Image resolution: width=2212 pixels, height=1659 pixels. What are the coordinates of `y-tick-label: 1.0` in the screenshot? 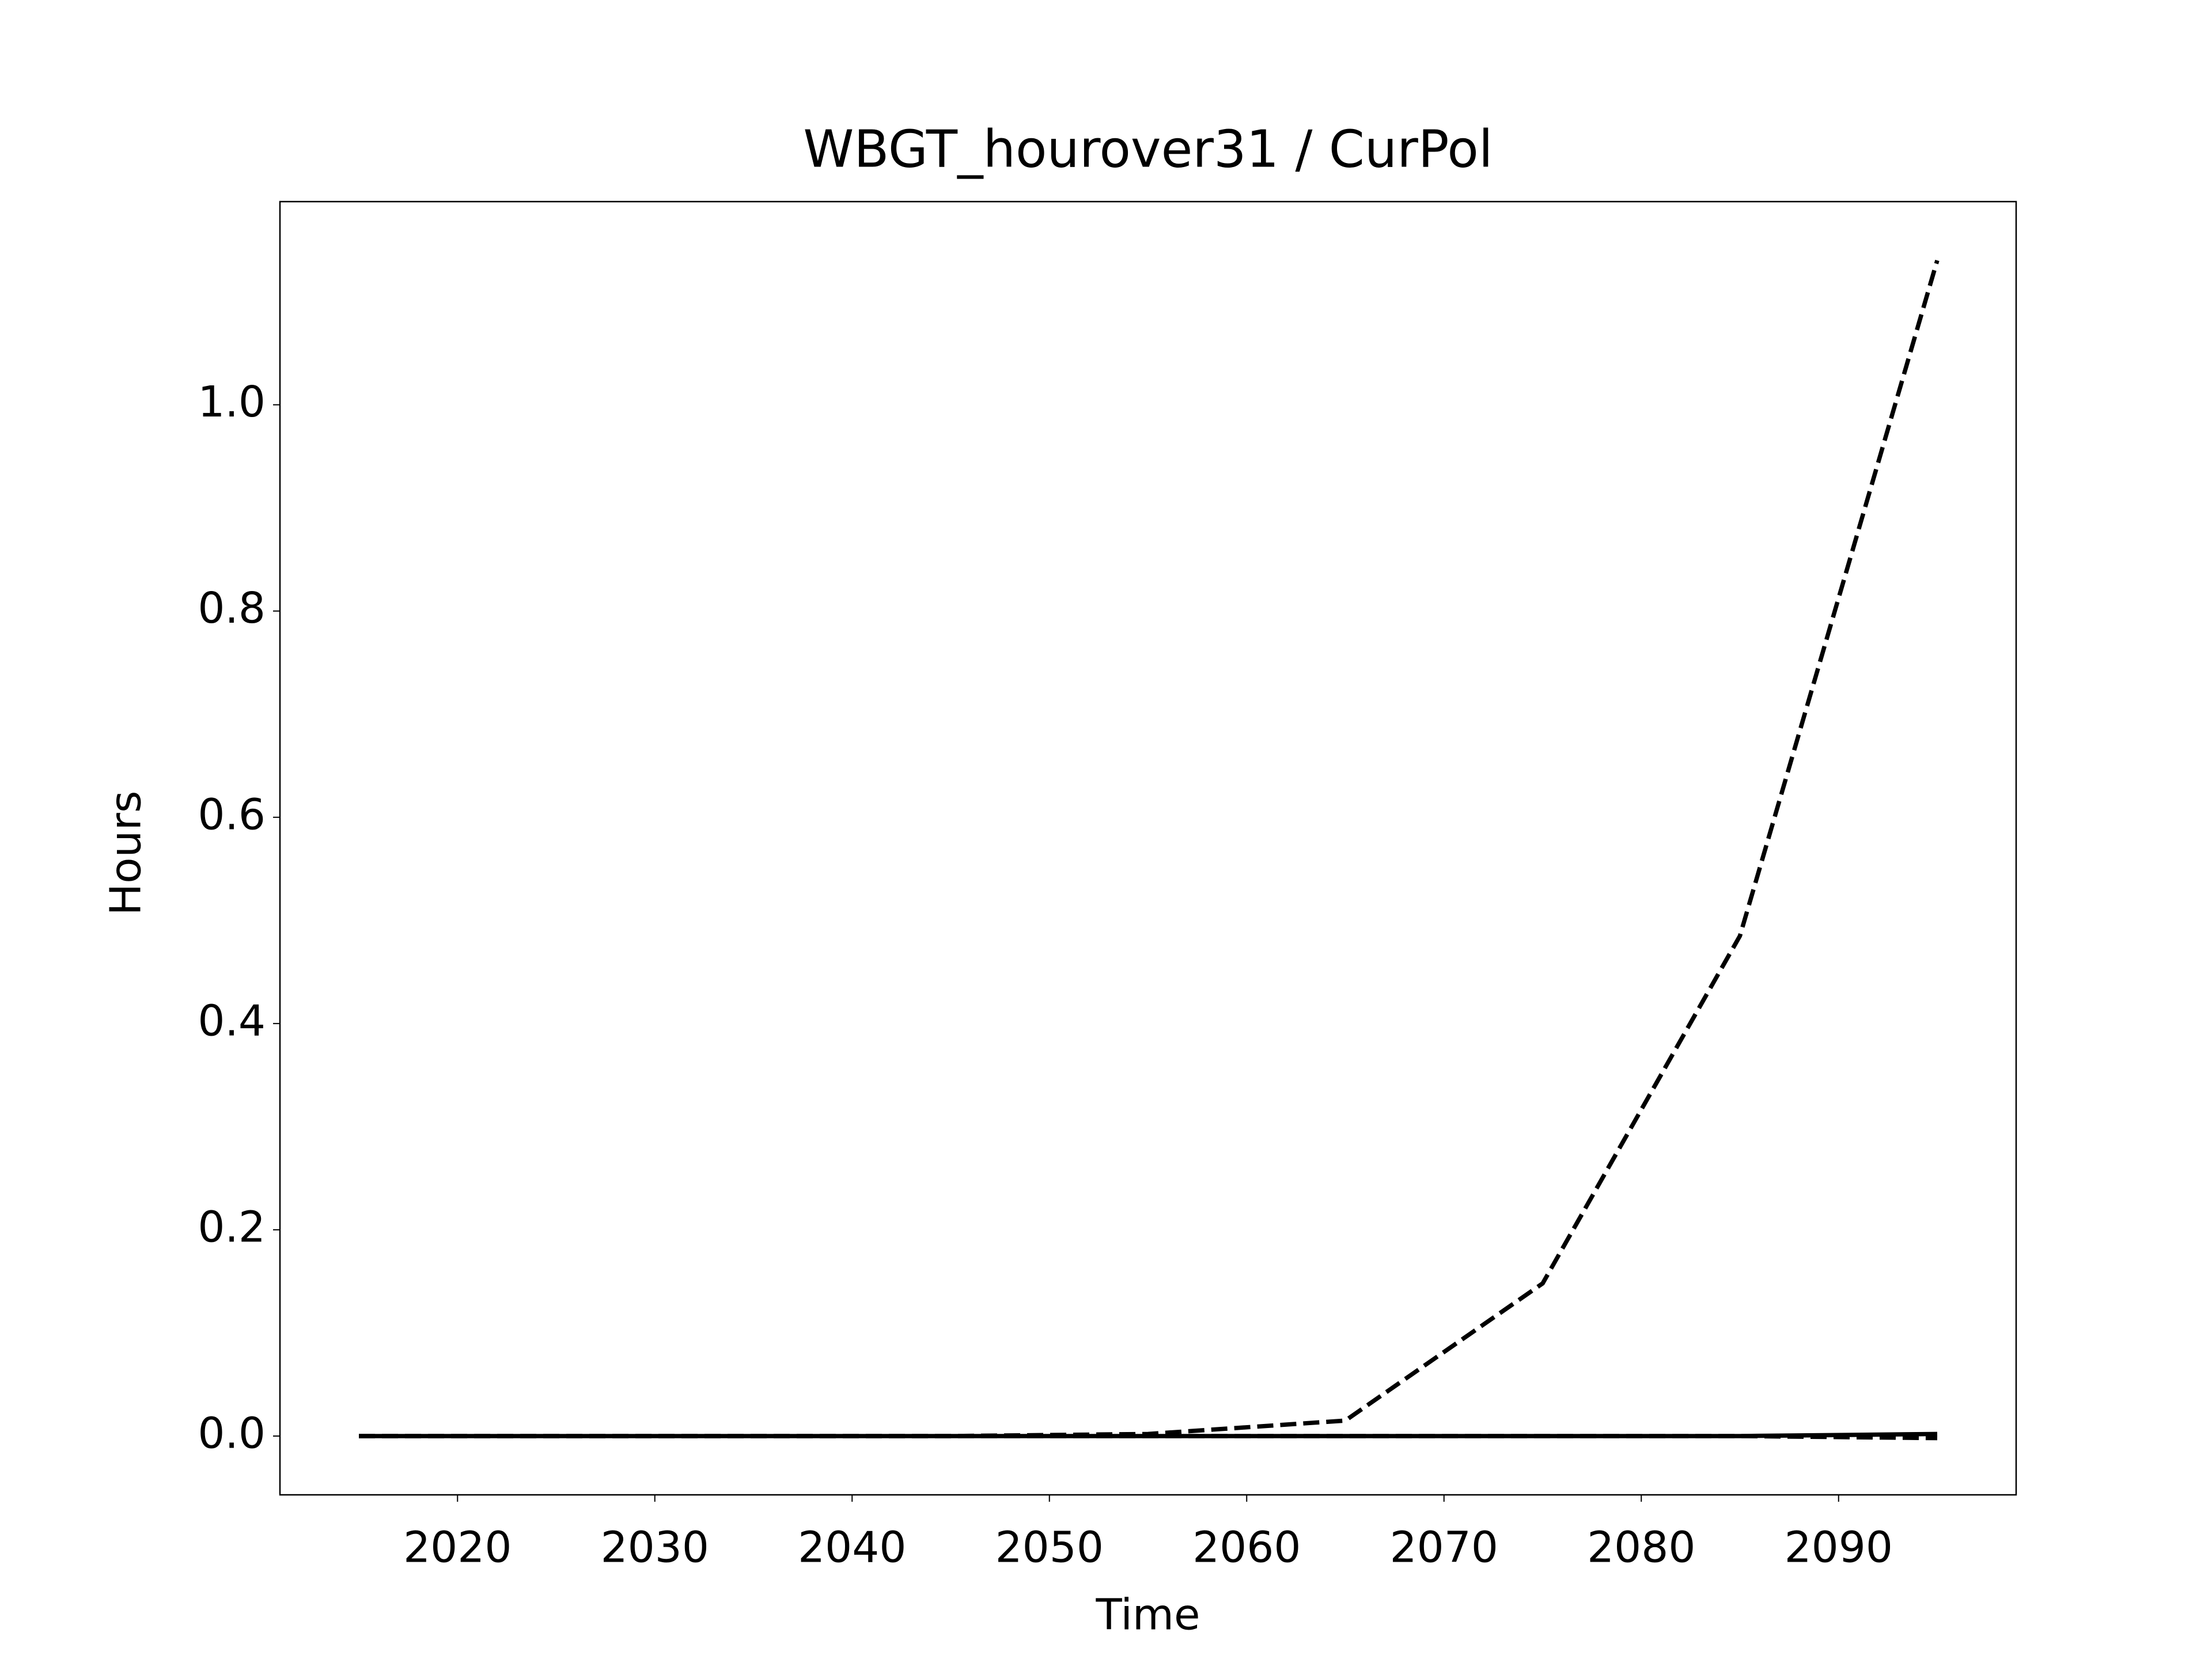 It's located at (232, 402).